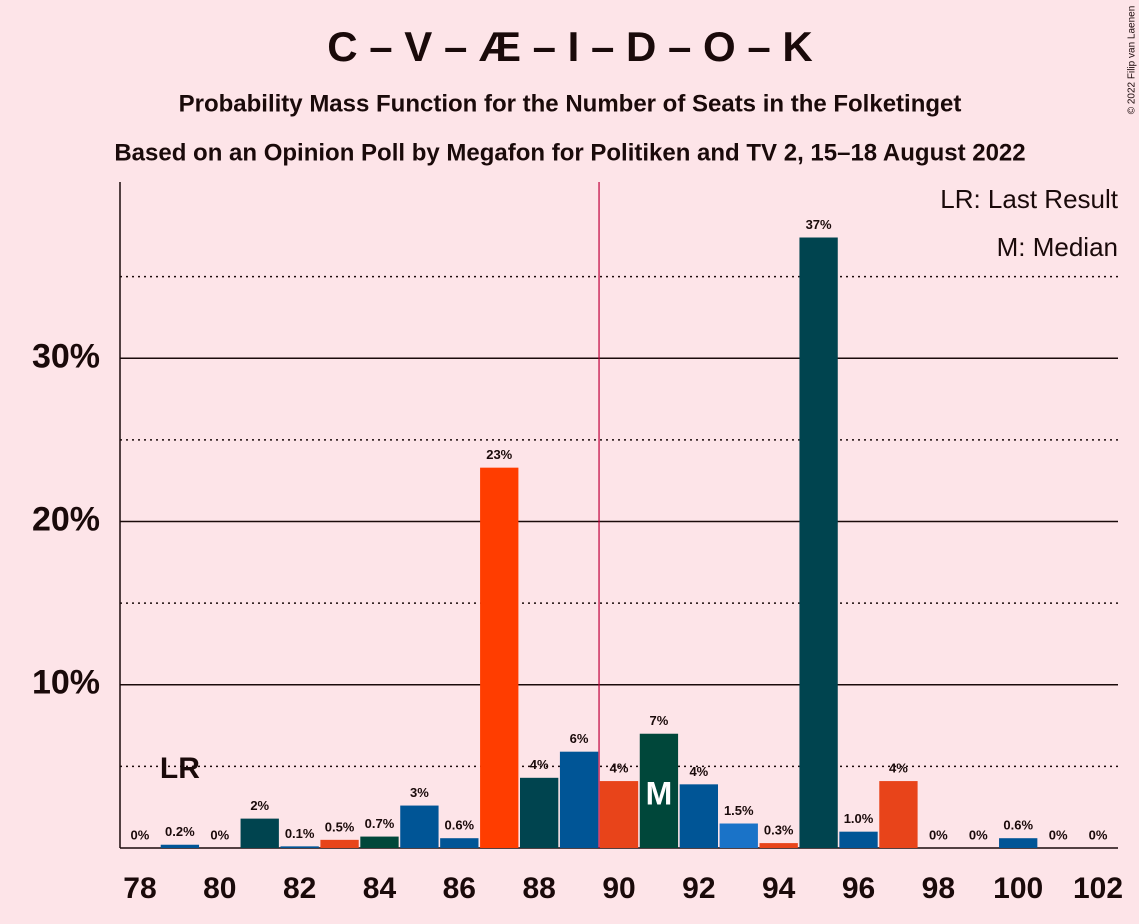 Image resolution: width=1139 pixels, height=924 pixels. I want to click on value-label: 1.0%, so click(859, 818).